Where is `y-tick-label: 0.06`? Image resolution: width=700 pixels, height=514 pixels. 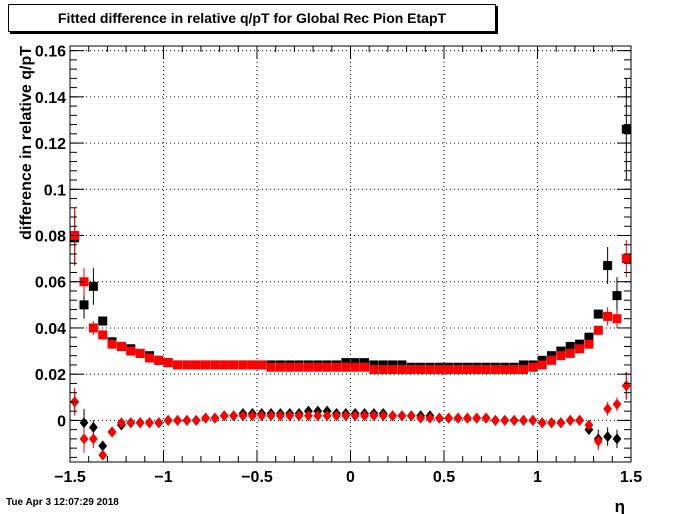 y-tick-label: 0.06 is located at coordinates (50, 283).